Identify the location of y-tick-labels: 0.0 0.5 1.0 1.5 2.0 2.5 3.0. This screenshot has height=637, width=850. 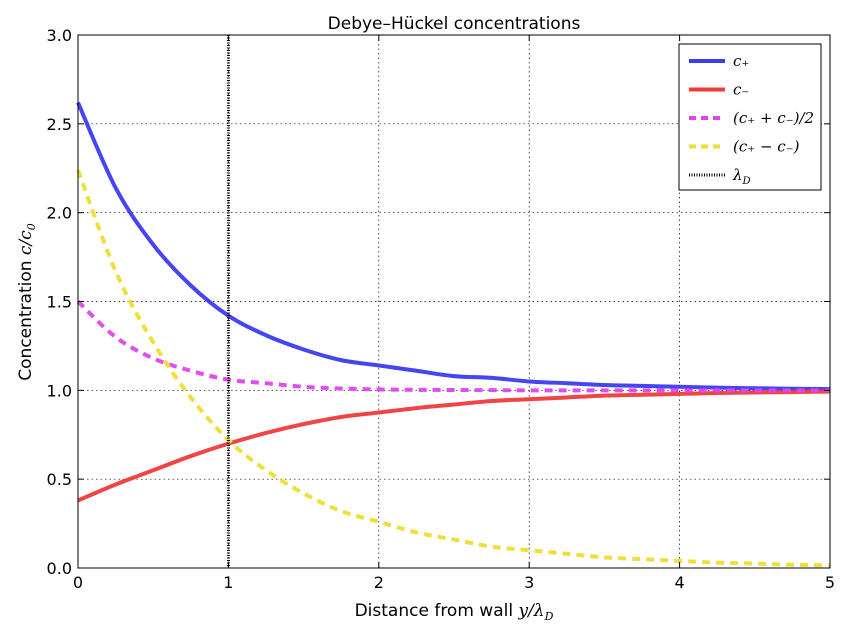
(59, 302).